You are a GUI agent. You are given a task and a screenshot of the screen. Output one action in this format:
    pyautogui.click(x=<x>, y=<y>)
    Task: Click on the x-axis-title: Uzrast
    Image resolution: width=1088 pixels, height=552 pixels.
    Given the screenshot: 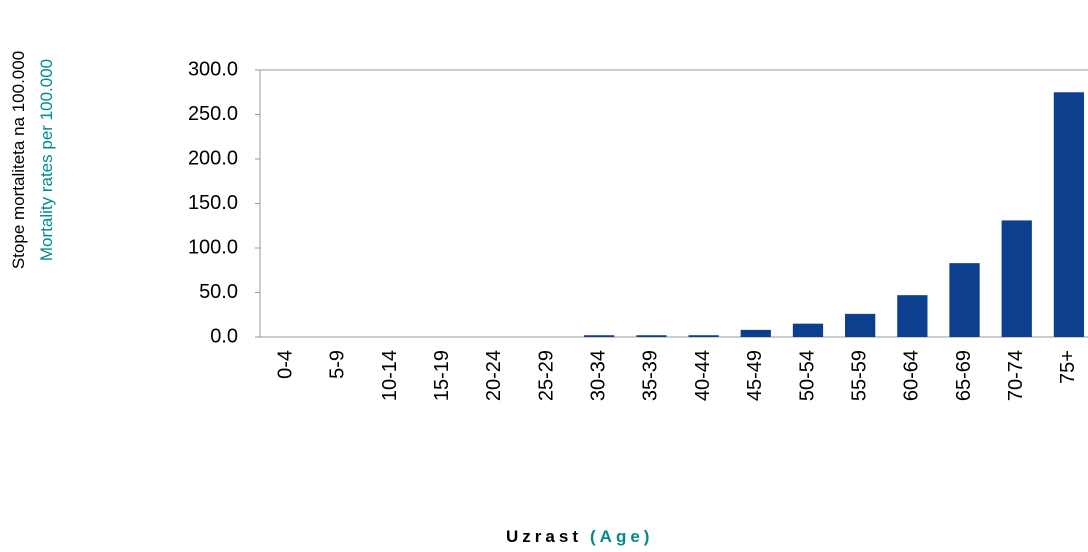 What is the action you would take?
    pyautogui.click(x=544, y=536)
    